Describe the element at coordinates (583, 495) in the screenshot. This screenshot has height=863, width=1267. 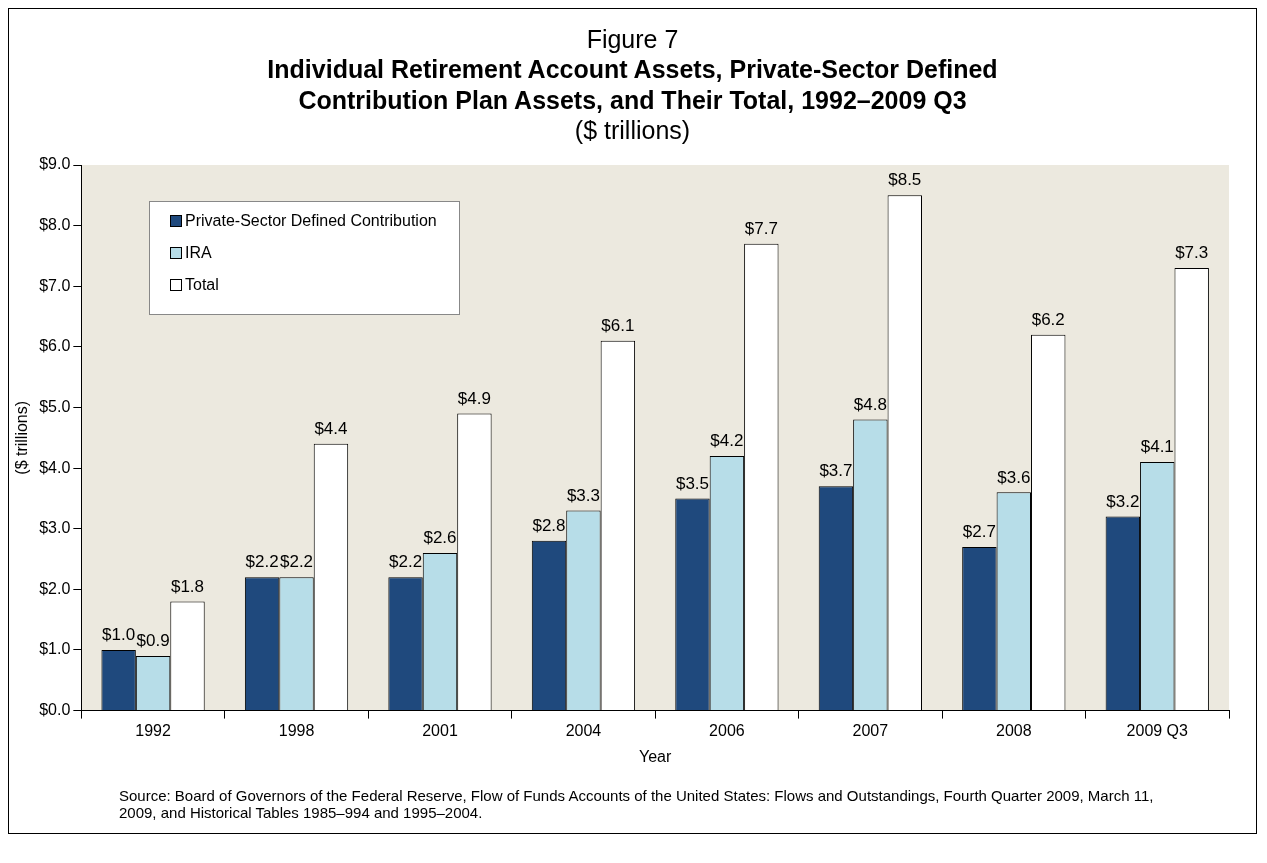
I see `data-label: $3.3` at that location.